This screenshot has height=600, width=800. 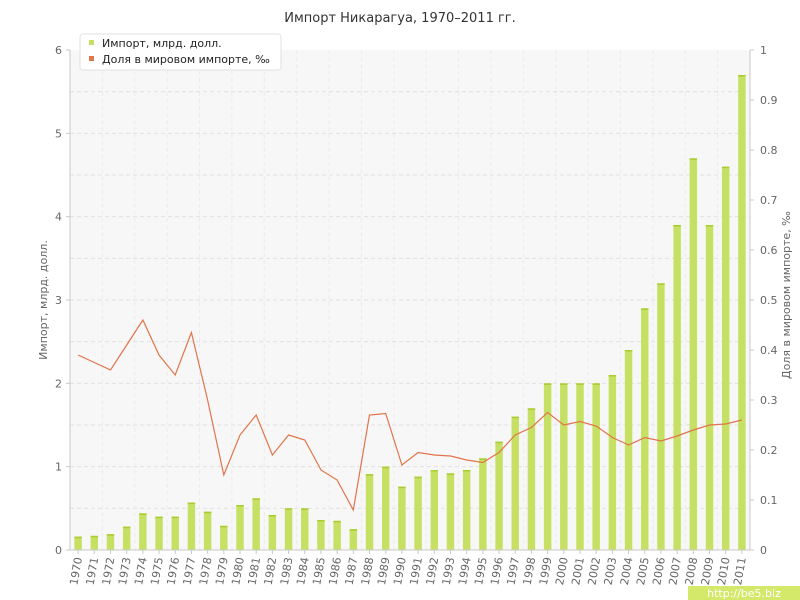 What do you see at coordinates (303, 571) in the screenshot?
I see `x-tick-label: 1984` at bounding box center [303, 571].